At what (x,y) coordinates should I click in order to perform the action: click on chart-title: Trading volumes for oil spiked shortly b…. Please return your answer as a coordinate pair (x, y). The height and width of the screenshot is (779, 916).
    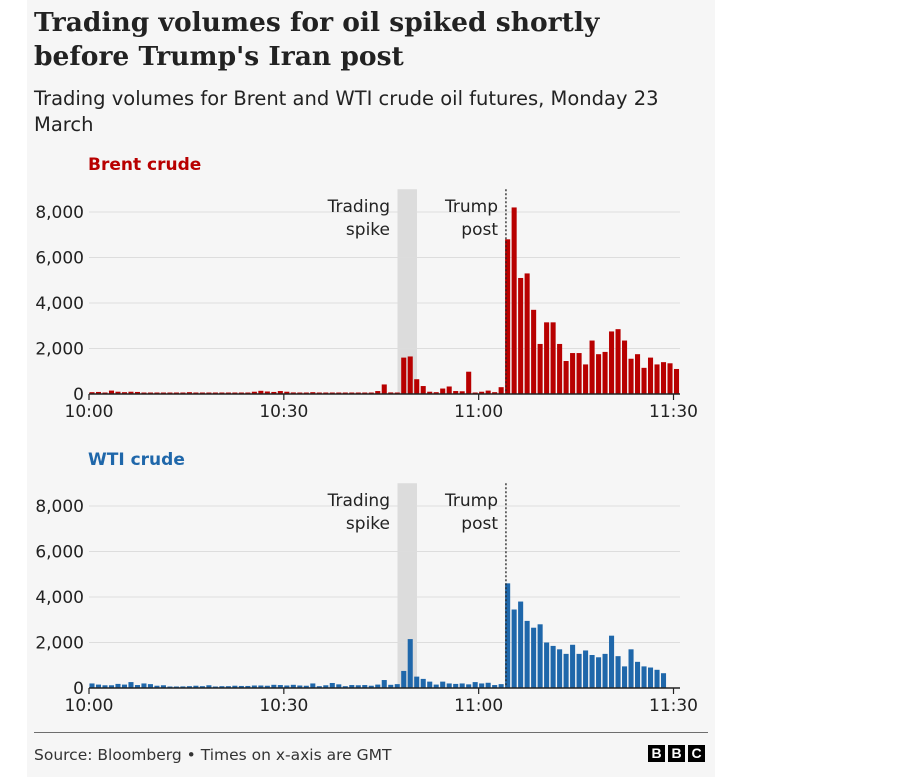
    Looking at the image, I should click on (317, 39).